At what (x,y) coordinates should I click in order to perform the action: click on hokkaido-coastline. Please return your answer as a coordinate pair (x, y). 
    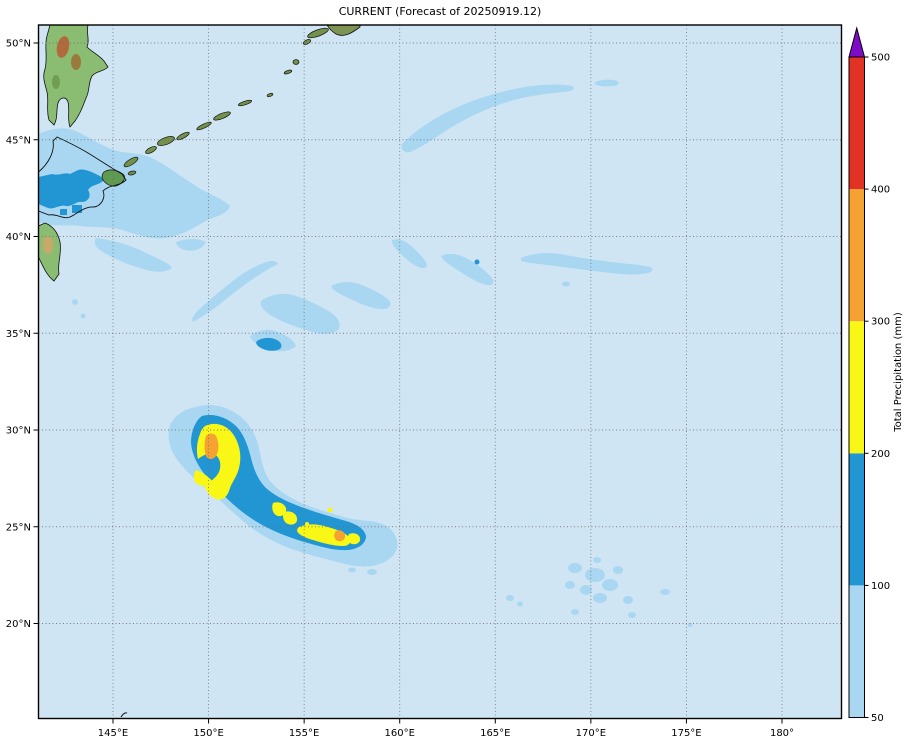
    Looking at the image, I should click on (82, 177).